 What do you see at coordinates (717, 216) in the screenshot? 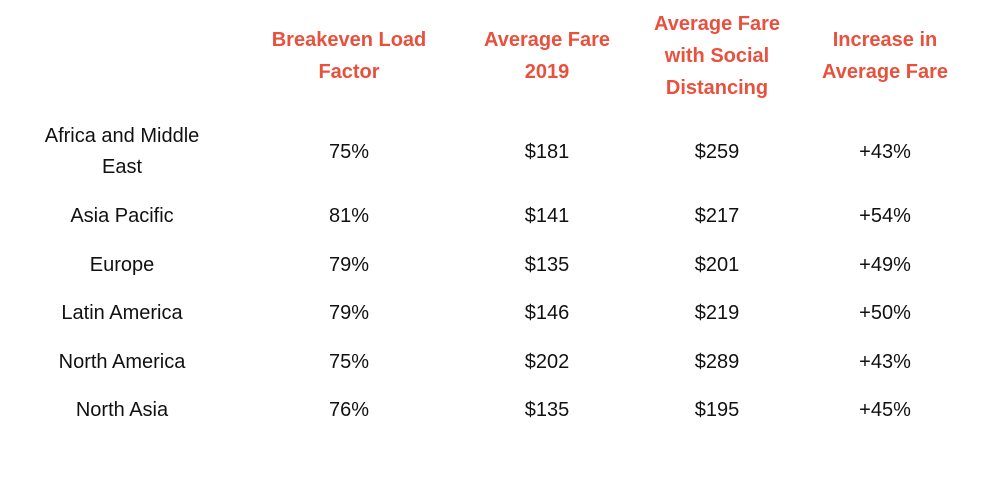
I see `table-cell: $217` at bounding box center [717, 216].